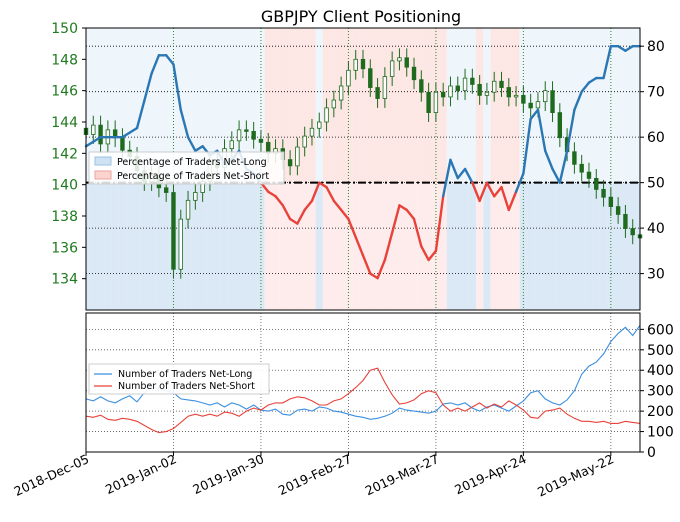  I want to click on legend-swatch-net-short, so click(103, 175).